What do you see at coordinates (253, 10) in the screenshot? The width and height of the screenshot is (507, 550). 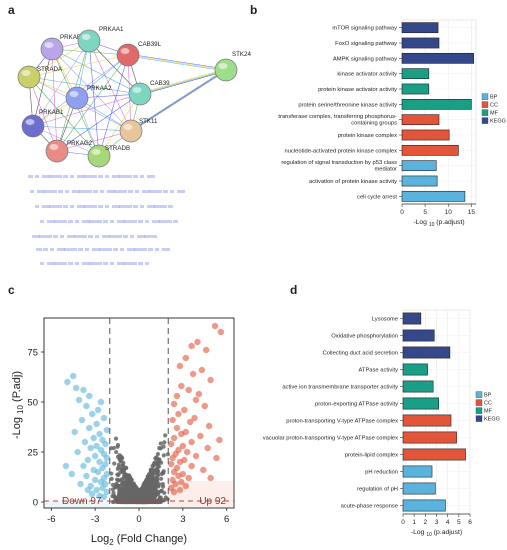 I see `panel-letter-b: b` at bounding box center [253, 10].